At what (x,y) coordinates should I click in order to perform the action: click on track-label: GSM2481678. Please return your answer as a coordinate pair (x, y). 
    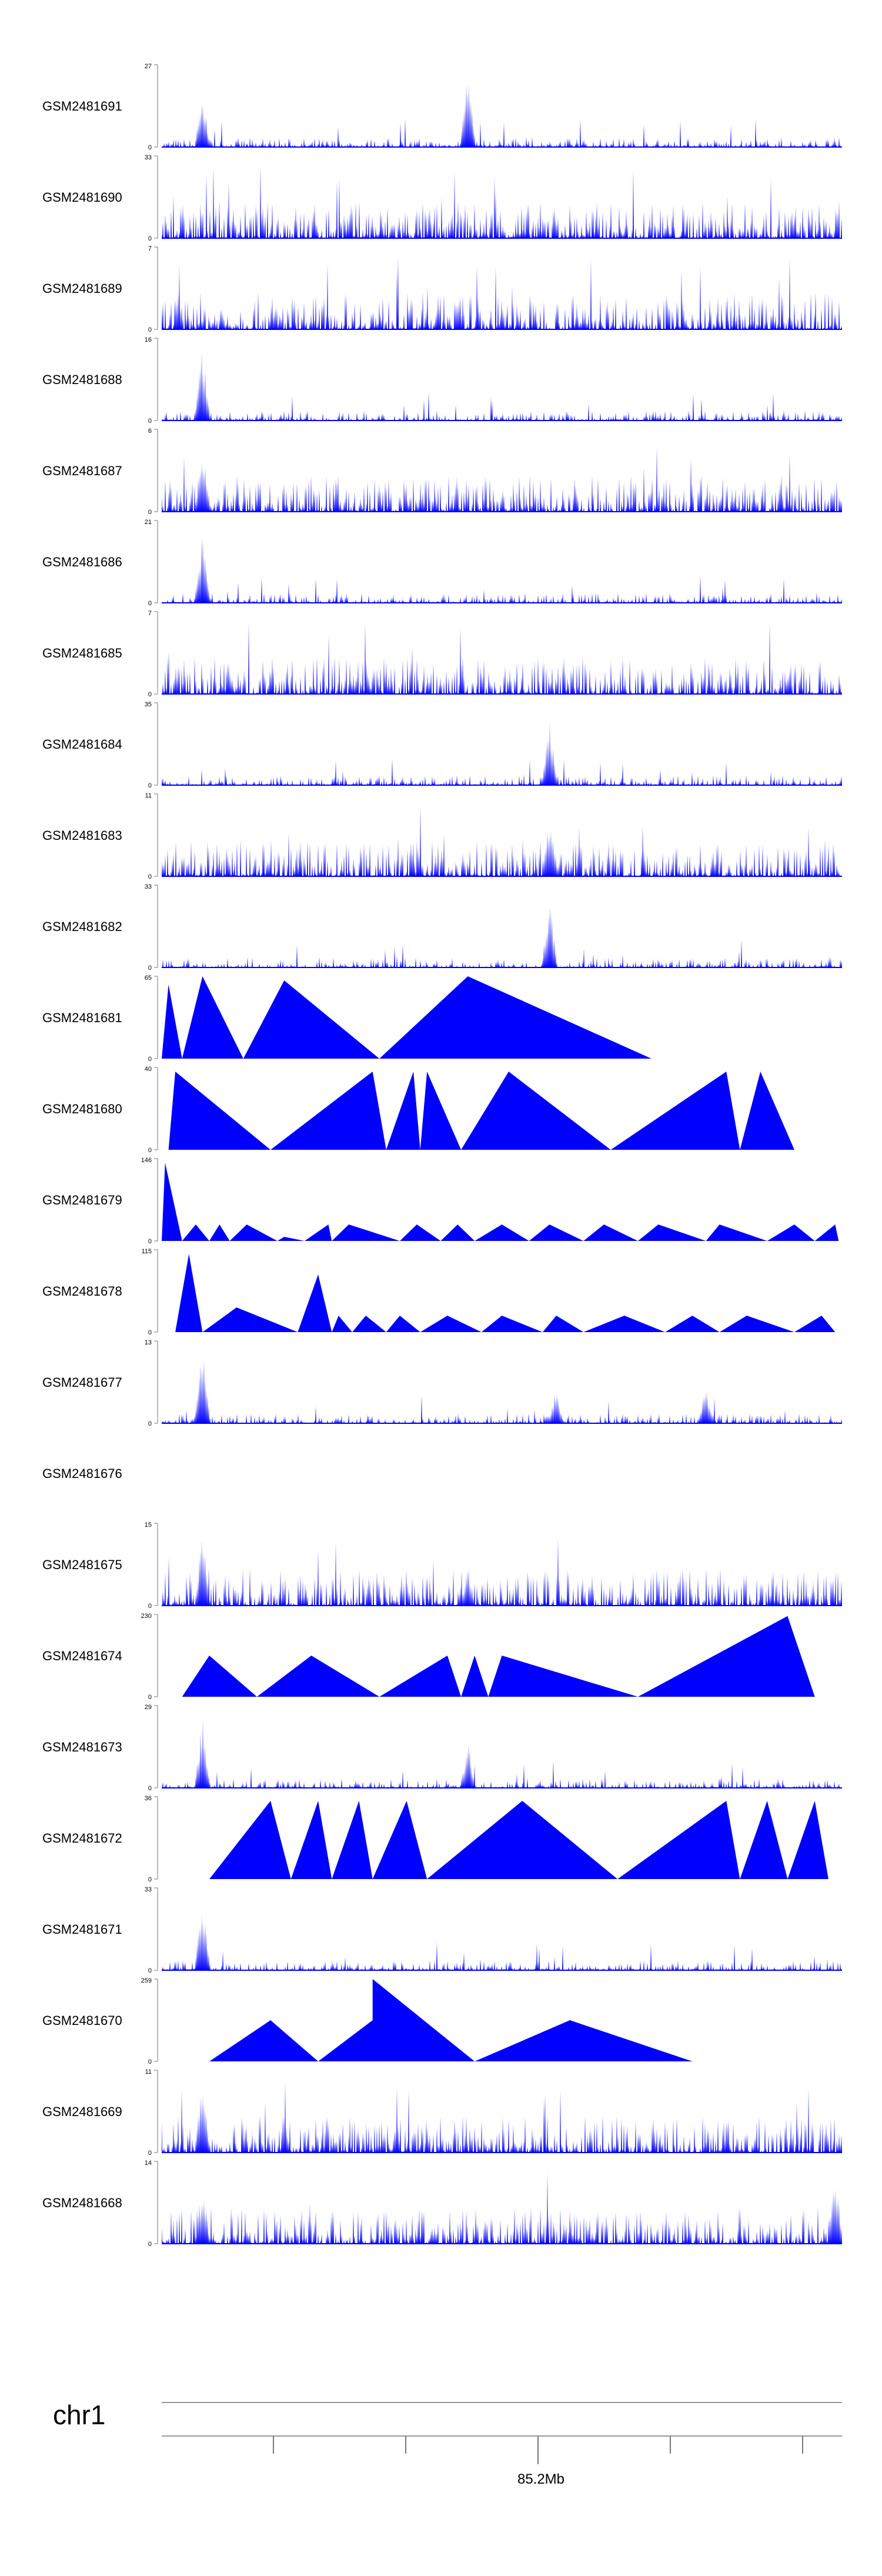
    Looking at the image, I should click on (82, 1291).